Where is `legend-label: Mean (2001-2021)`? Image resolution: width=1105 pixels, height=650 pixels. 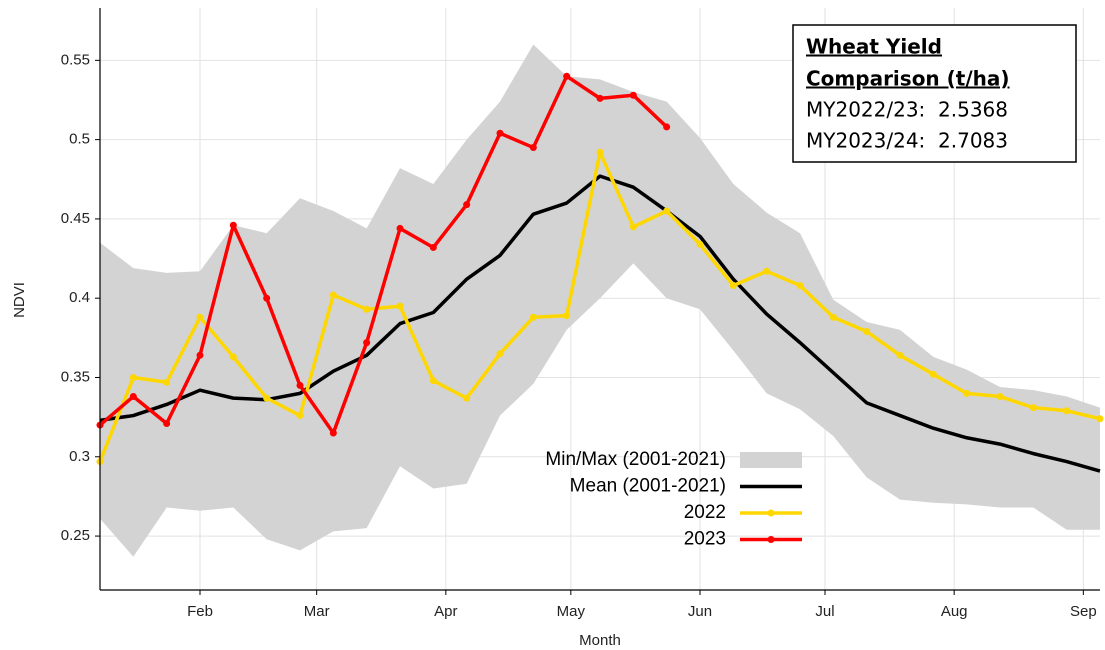
legend-label: Mean (2001-2021) is located at coordinates (648, 486).